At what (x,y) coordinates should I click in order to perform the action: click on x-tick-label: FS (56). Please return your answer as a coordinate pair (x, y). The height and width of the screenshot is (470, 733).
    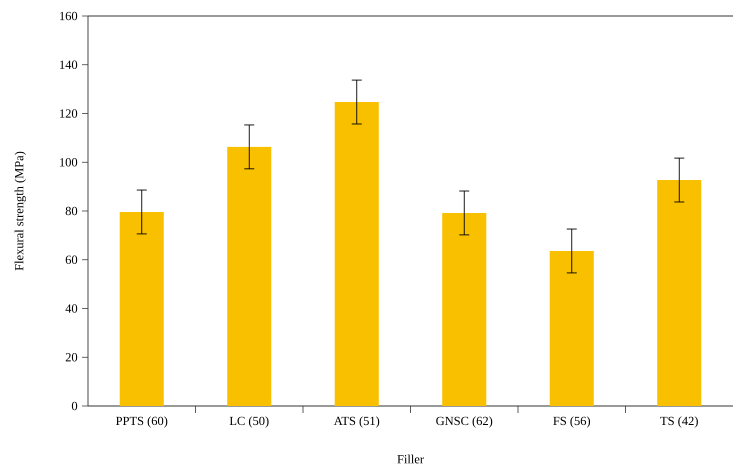
    Looking at the image, I should click on (571, 422).